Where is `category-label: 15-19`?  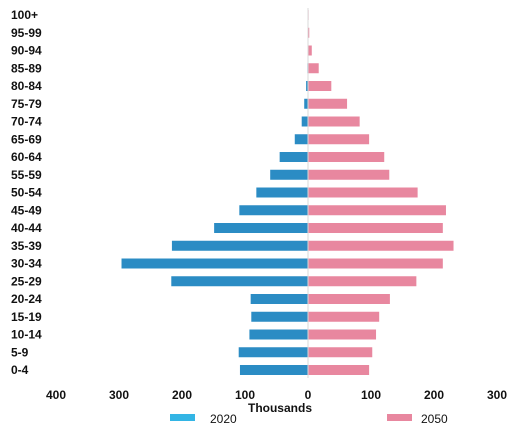
category-label: 15-19 is located at coordinates (26, 317).